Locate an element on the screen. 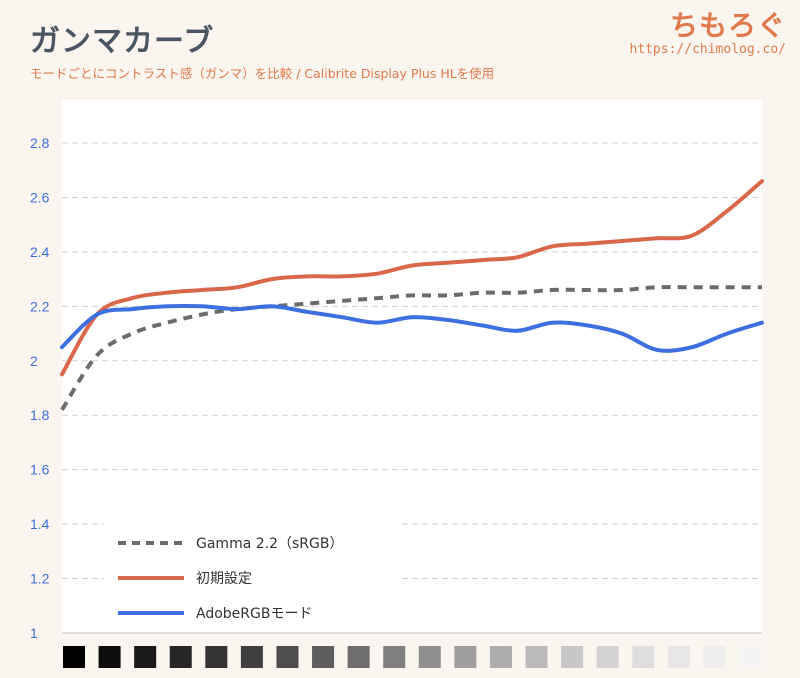 The image size is (800, 678). brand-logo: ちもろぐ is located at coordinates (727, 25).